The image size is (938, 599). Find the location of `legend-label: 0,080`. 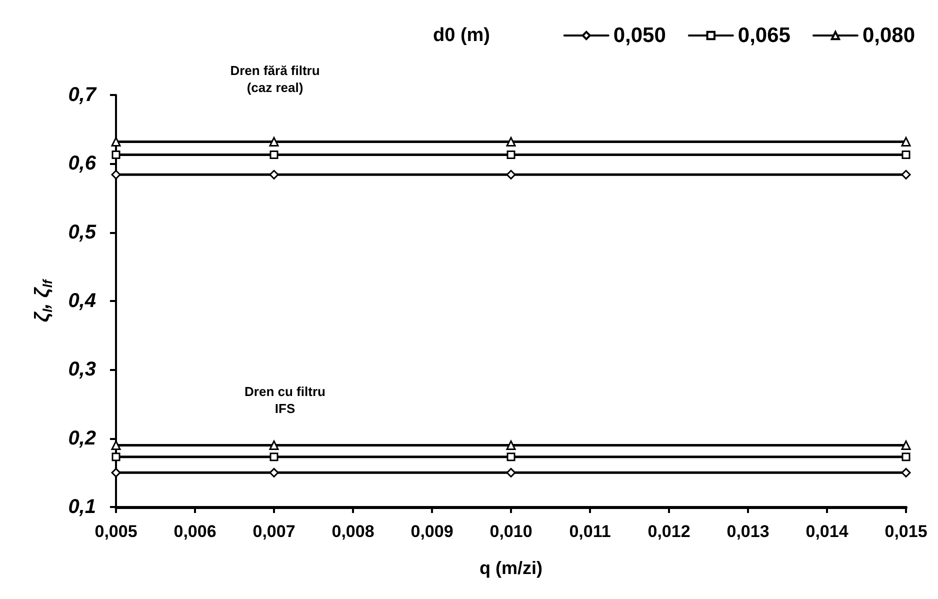

legend-label: 0,080 is located at coordinates (889, 35).